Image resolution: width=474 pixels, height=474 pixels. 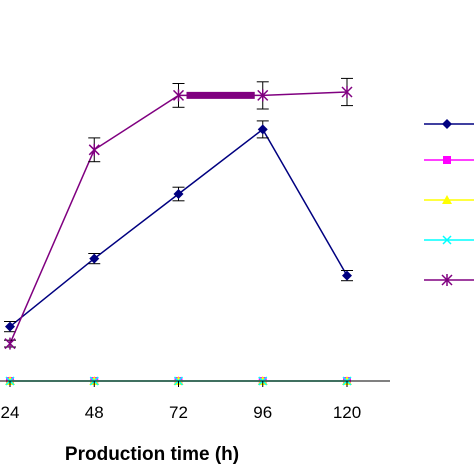 What do you see at coordinates (347, 412) in the screenshot?
I see `x-tick-label-5: 120` at bounding box center [347, 412].